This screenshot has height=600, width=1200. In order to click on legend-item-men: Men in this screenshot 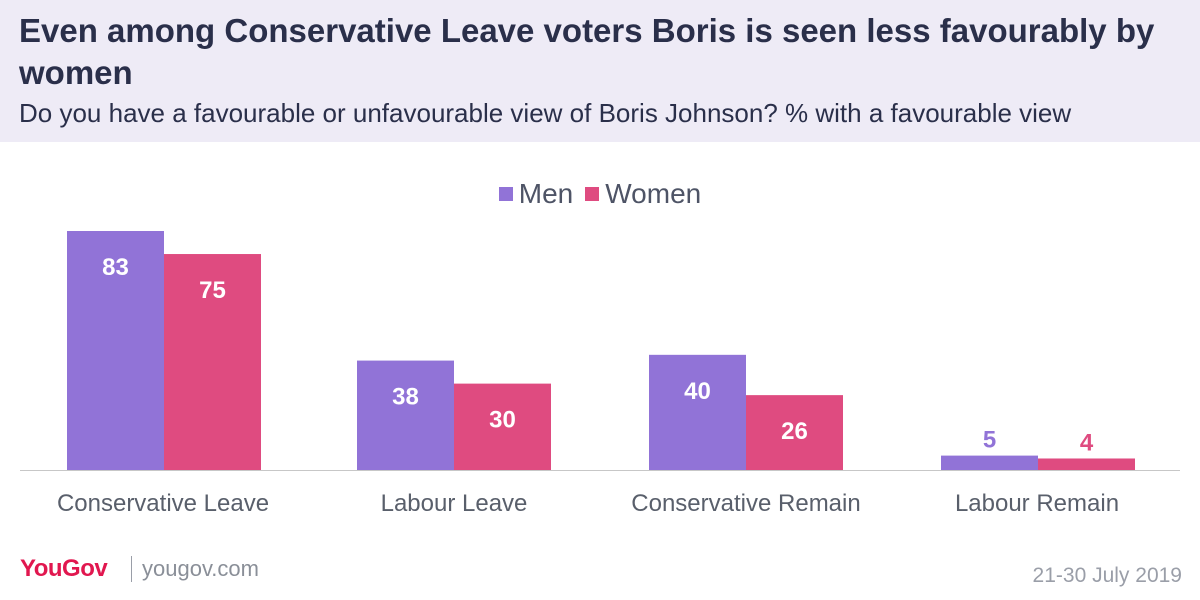, I will do `click(536, 194)`.